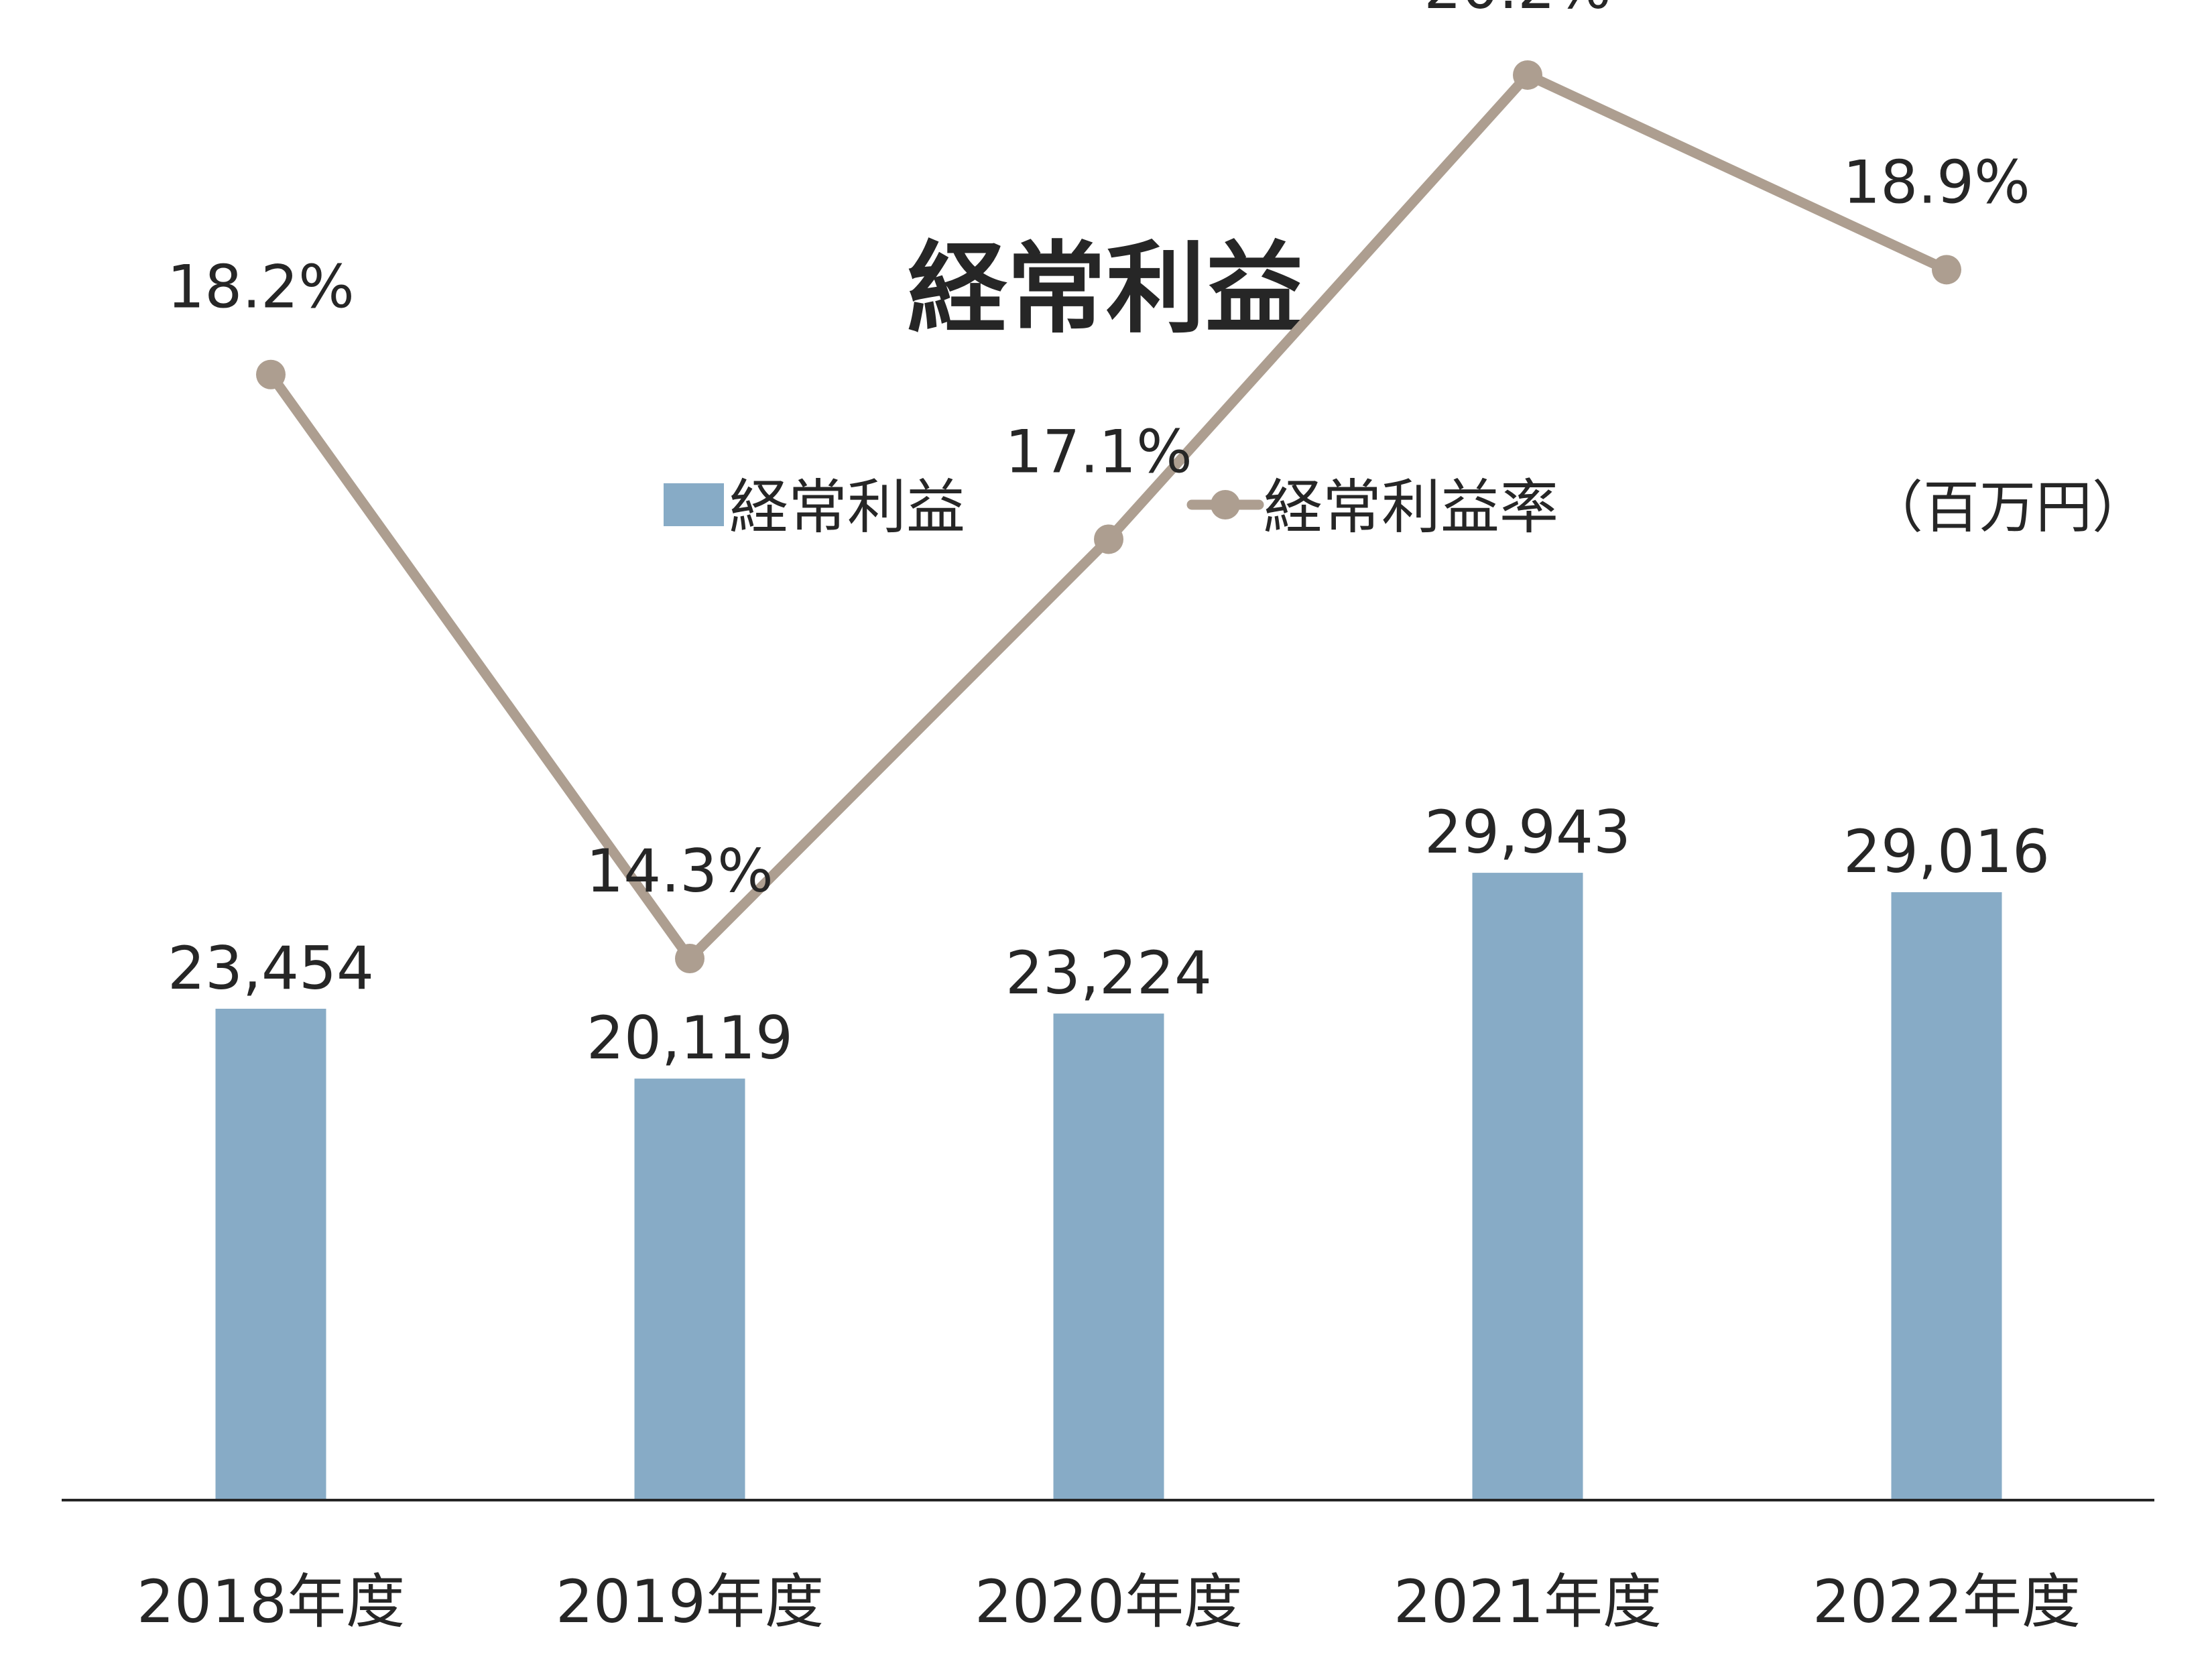 The image size is (2212, 1663). I want to click on bar-value-label: 23,224, so click(1108, 972).